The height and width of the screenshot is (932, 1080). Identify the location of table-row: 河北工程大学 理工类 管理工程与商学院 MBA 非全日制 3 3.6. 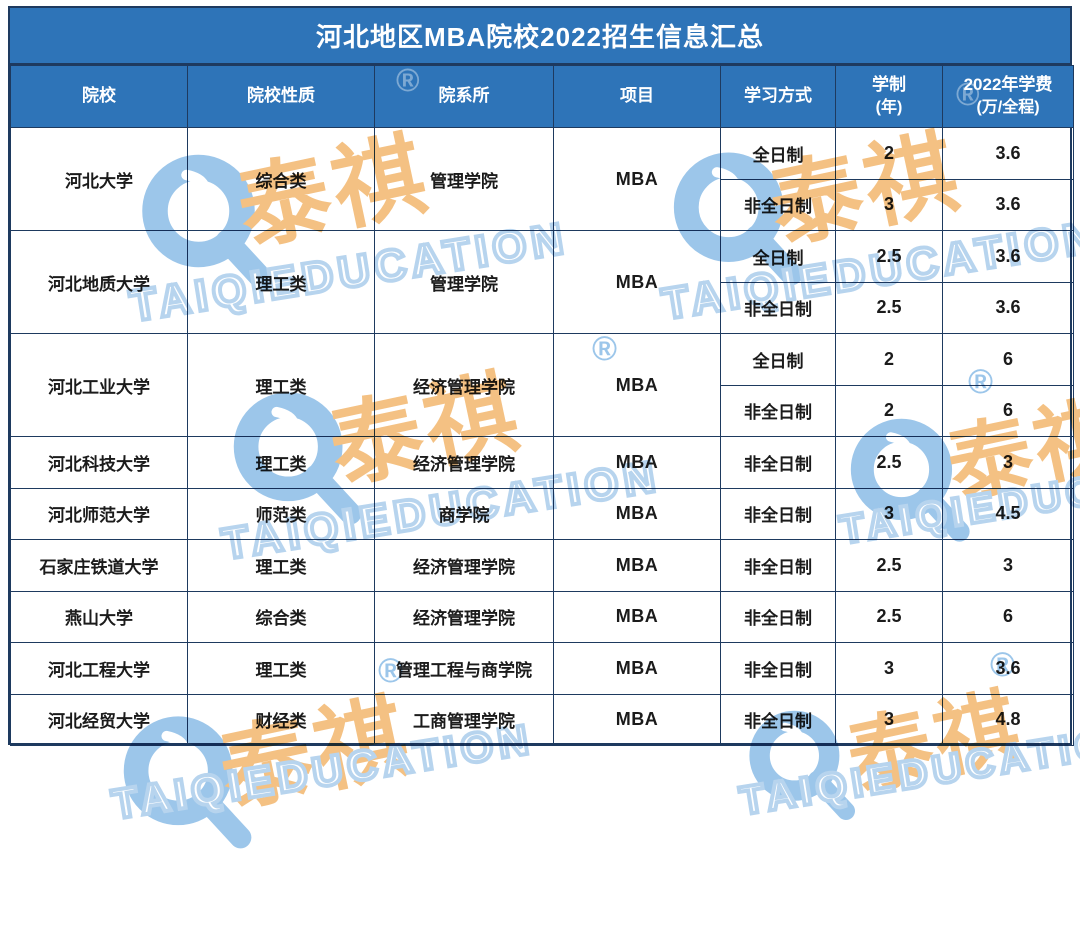
(542, 668).